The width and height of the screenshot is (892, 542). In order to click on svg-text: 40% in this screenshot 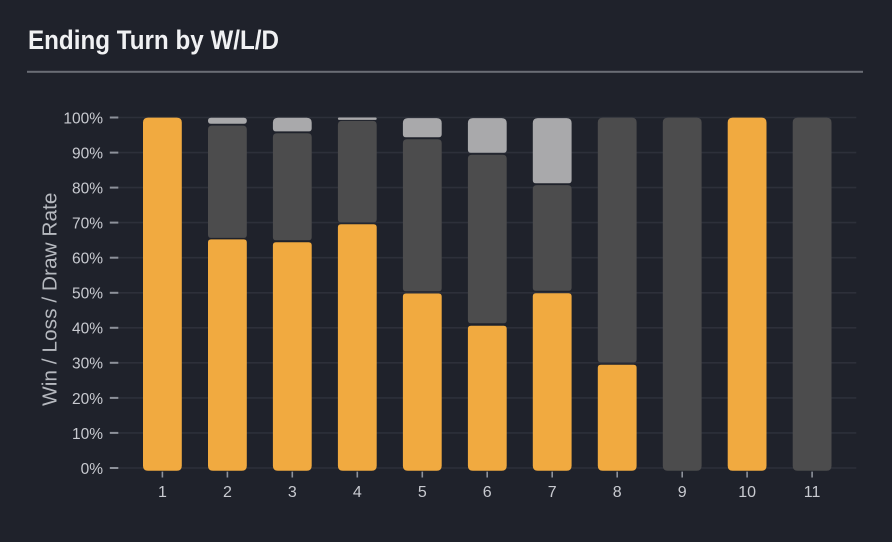, I will do `click(87, 329)`.